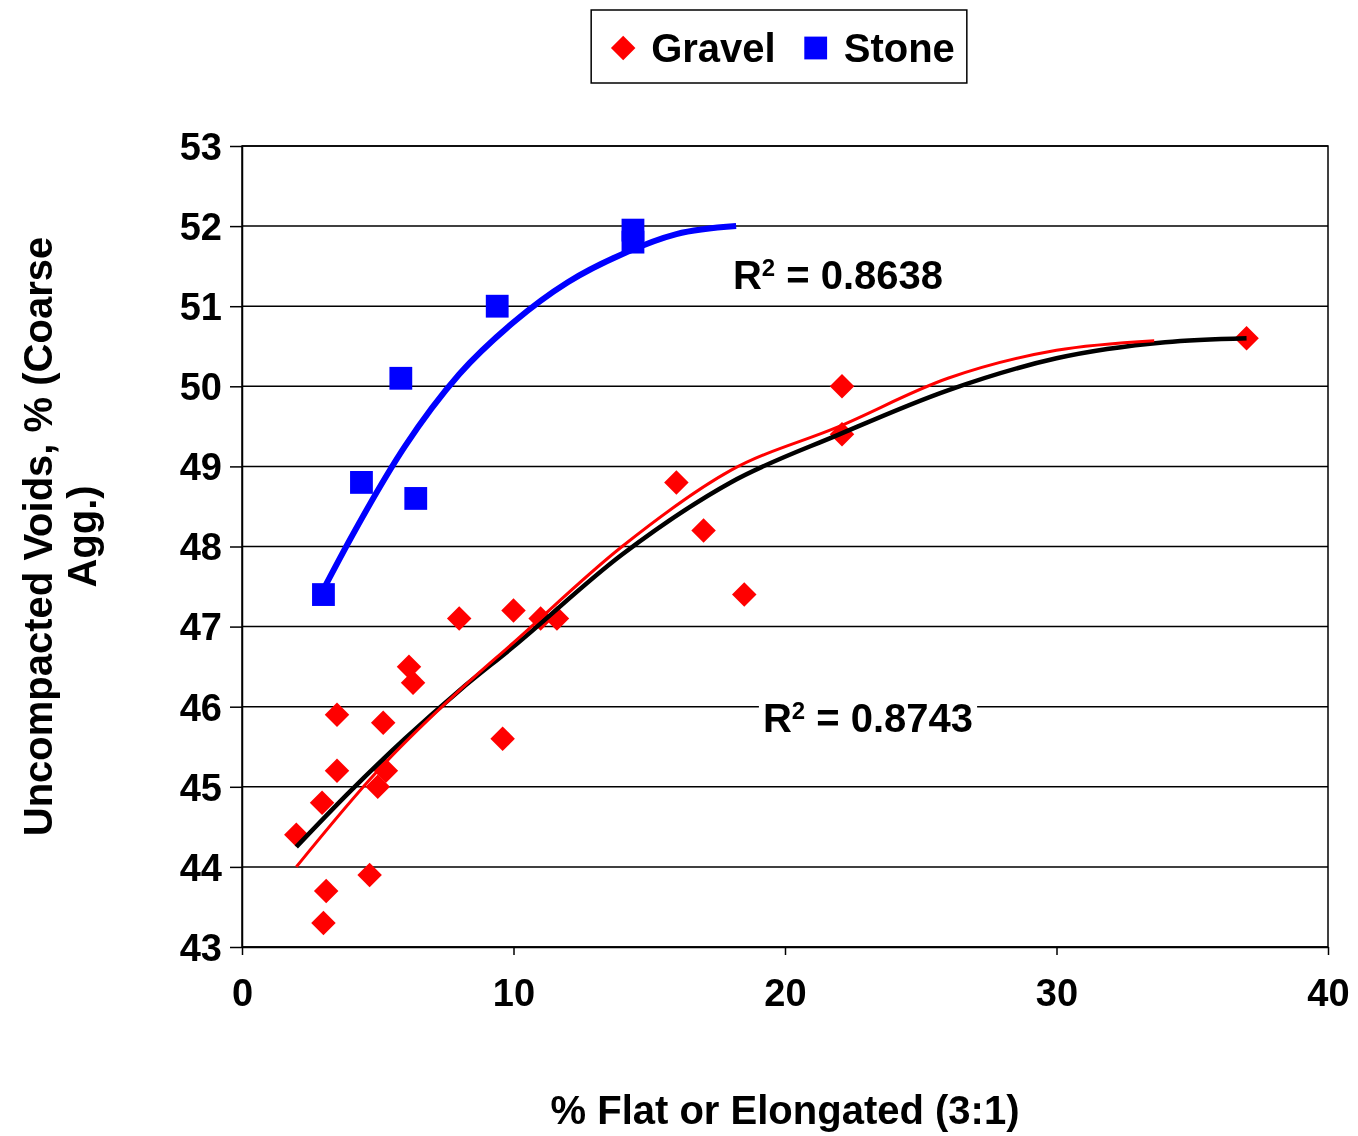 This screenshot has height=1136, width=1358. What do you see at coordinates (200, 226) in the screenshot?
I see `y-tick-label: 52` at bounding box center [200, 226].